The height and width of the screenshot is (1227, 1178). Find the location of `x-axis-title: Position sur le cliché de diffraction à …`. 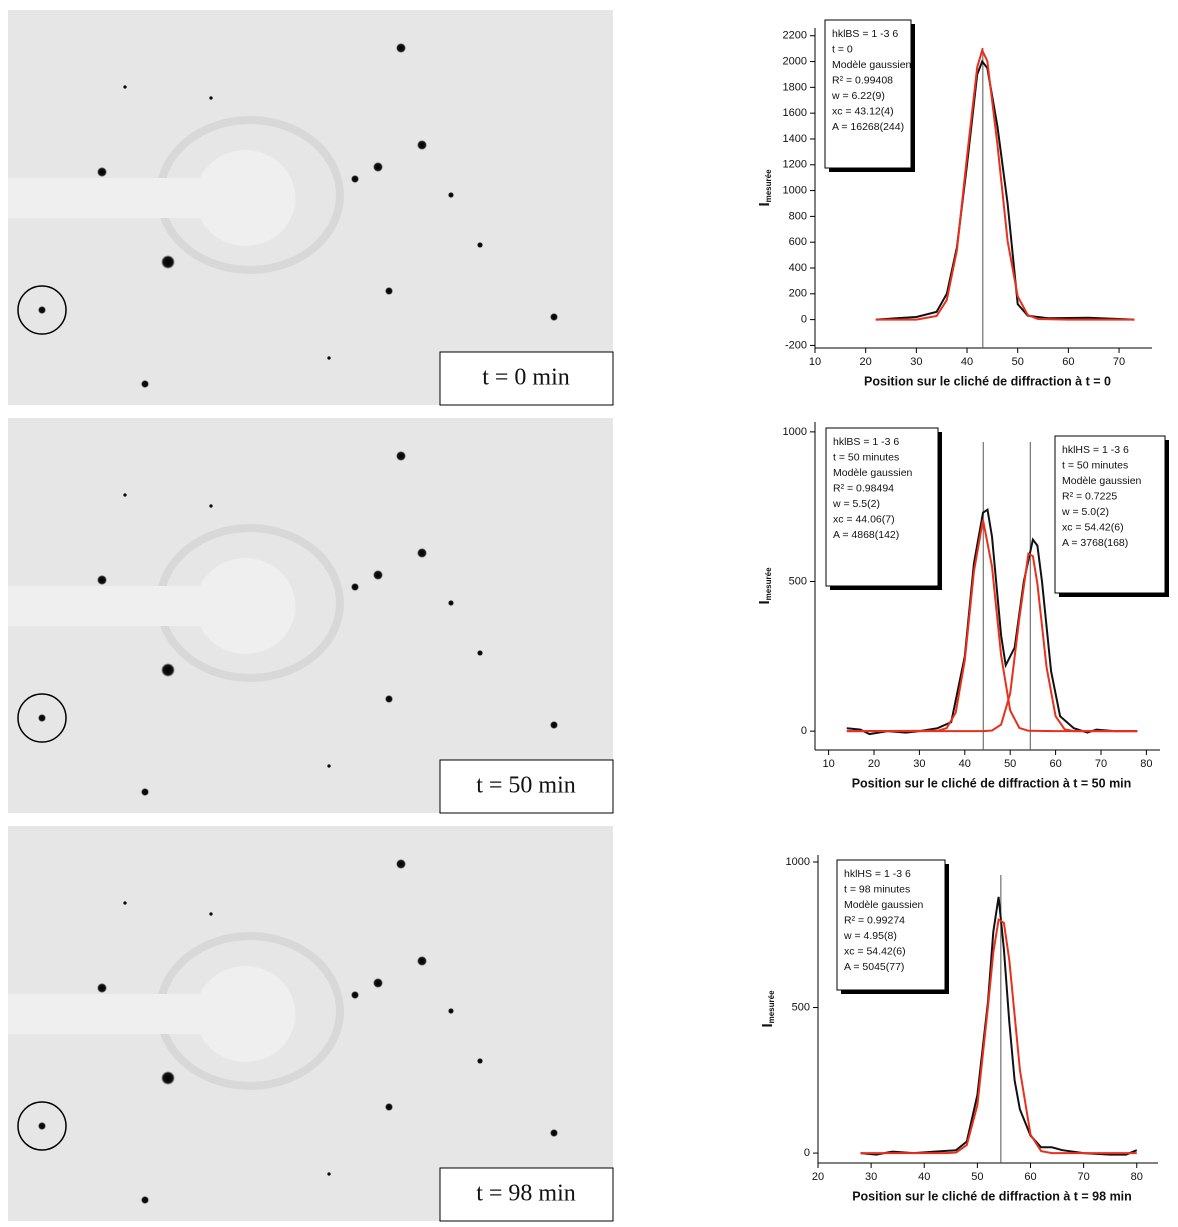

x-axis-title: Position sur le cliché de diffraction à … is located at coordinates (987, 381).